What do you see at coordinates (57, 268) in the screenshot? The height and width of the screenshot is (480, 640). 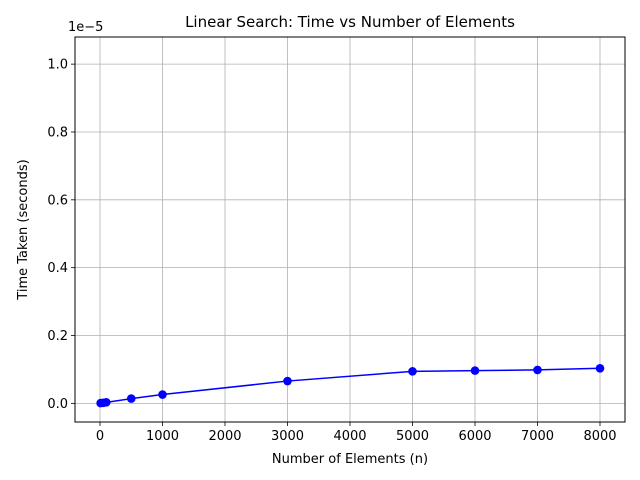 I see `y-tick-label: 0.4` at bounding box center [57, 268].